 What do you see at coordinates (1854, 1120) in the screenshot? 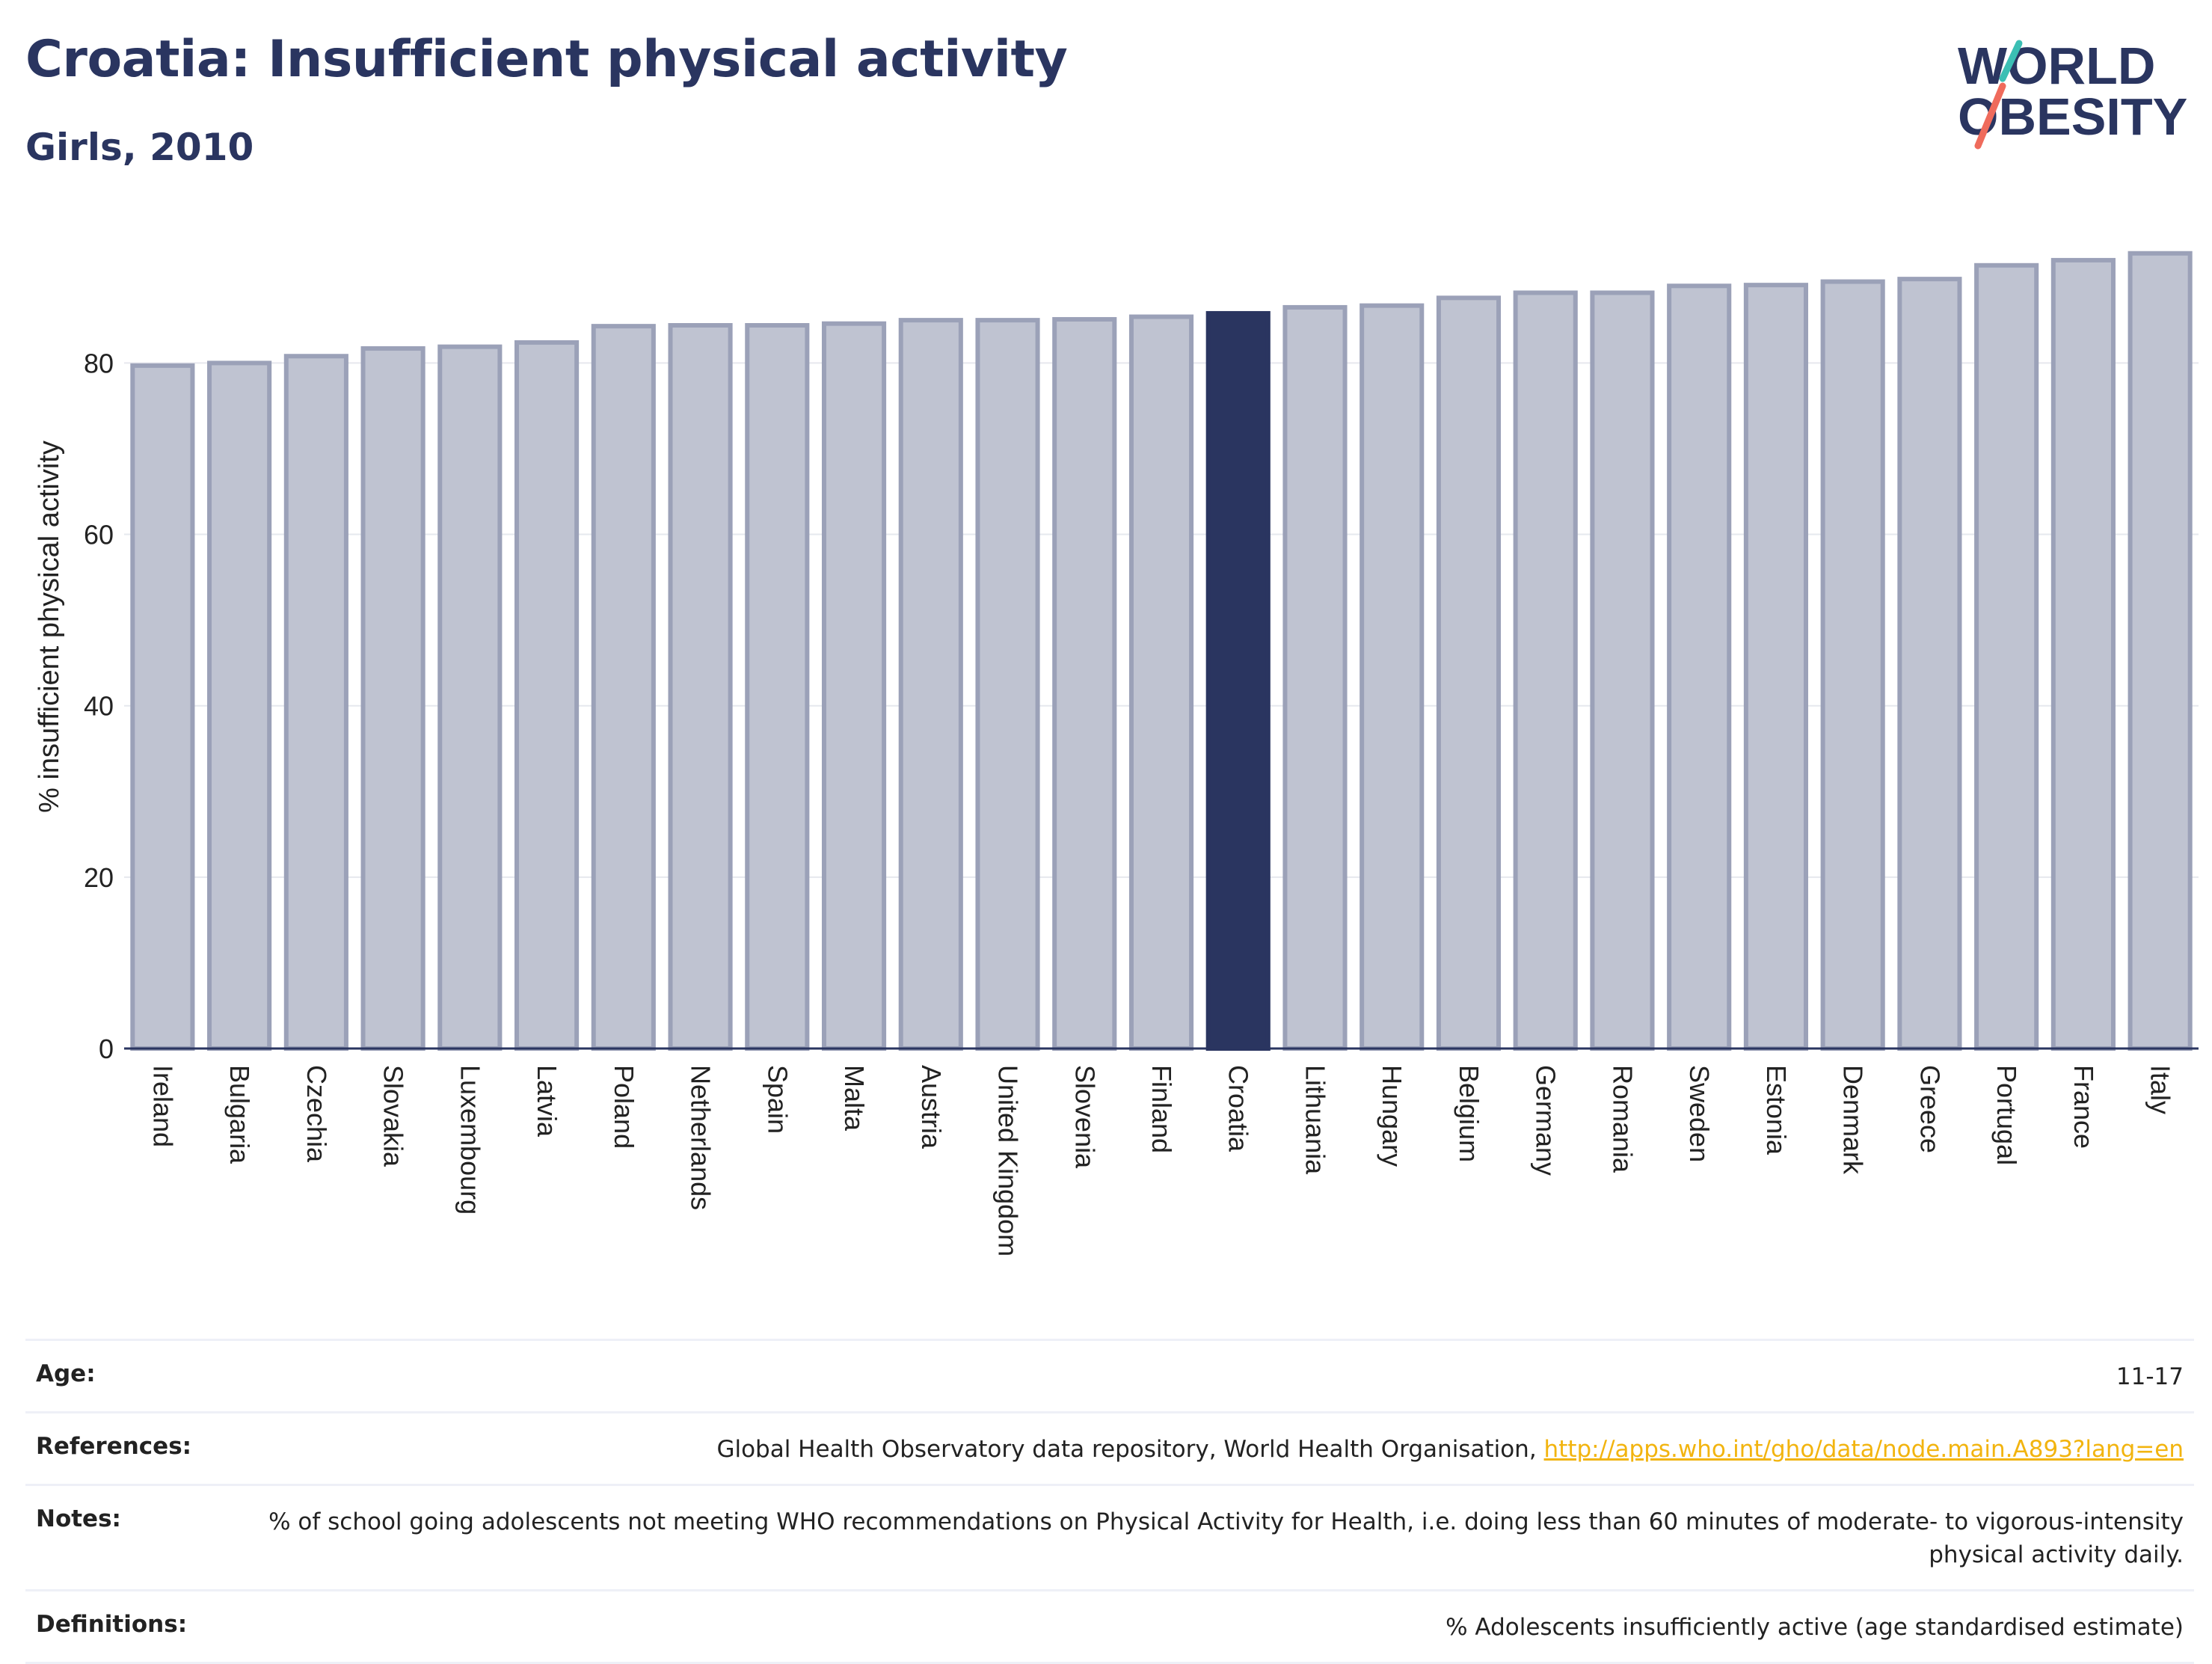
I see `x-tick-label: Denmark` at bounding box center [1854, 1120].